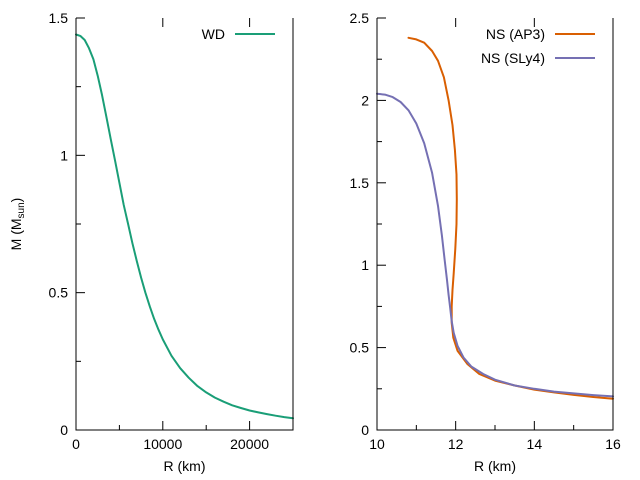 The image size is (640, 480). What do you see at coordinates (613, 444) in the screenshot?
I see `right-xtick-label: 16` at bounding box center [613, 444].